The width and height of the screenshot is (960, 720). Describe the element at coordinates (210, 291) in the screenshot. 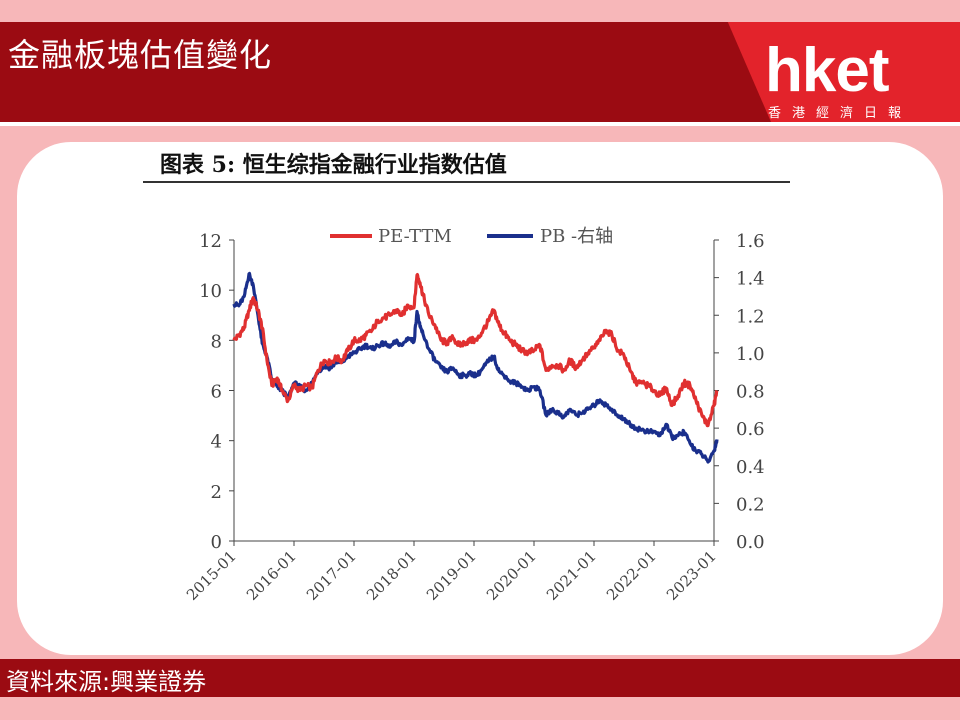

I see `left-tick-label: 10` at that location.